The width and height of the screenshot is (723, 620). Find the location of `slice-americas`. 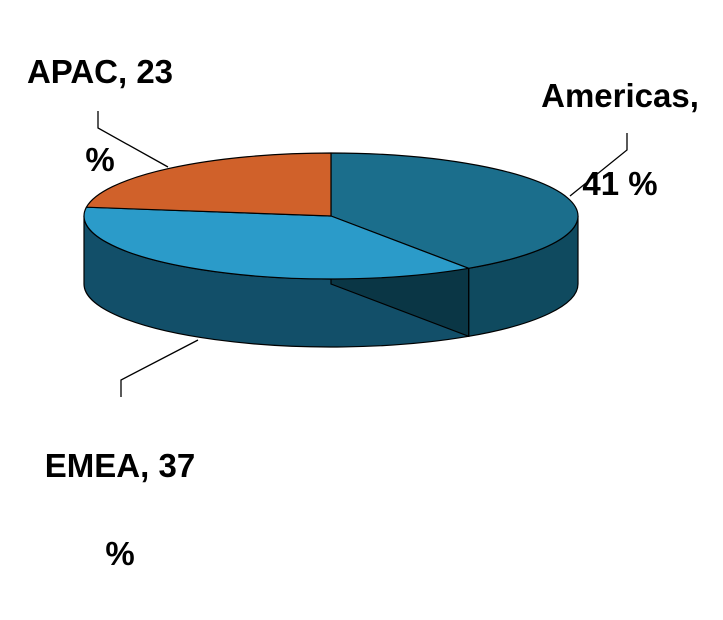

slice-americas is located at coordinates (454, 210).